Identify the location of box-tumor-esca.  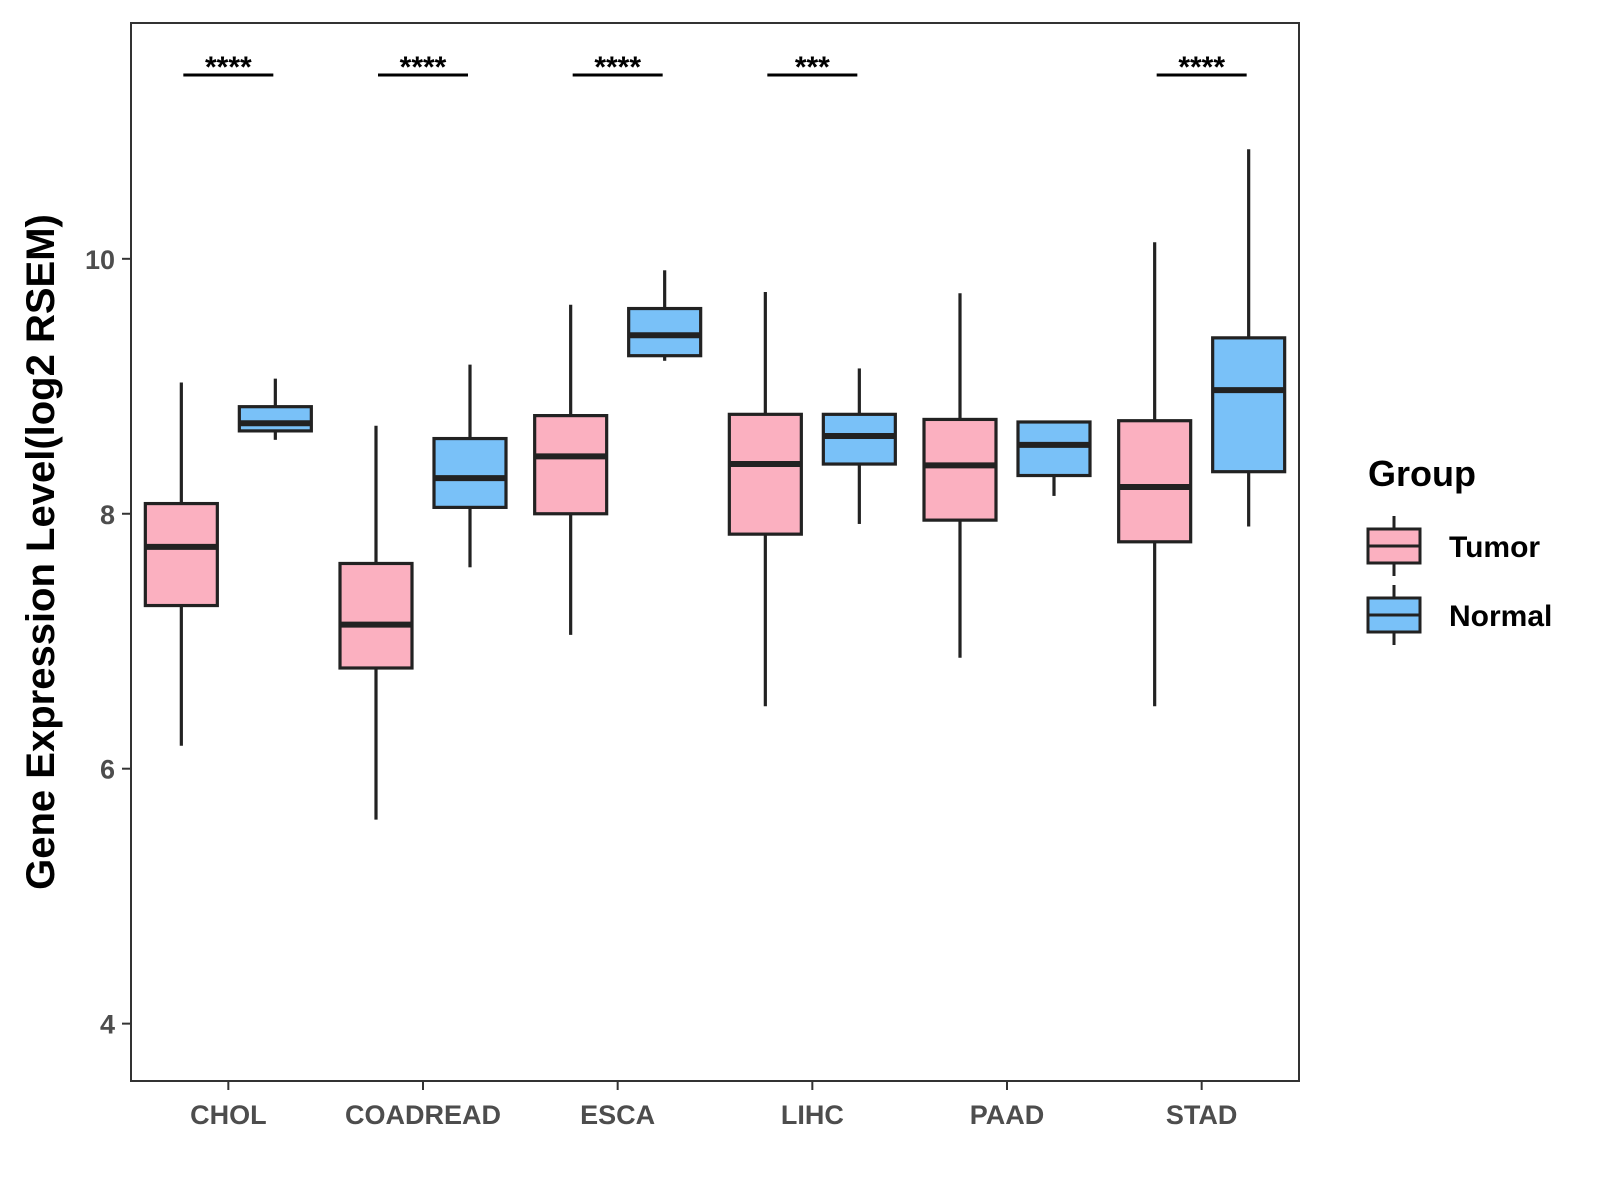
(571, 469).